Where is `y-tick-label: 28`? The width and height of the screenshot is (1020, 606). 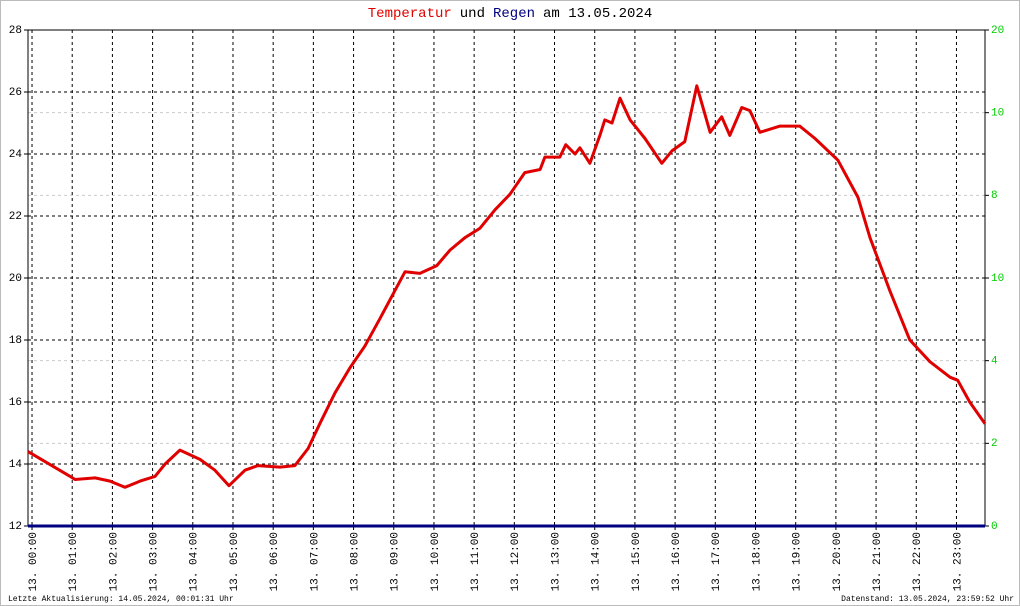
y-tick-label: 28 is located at coordinates (15, 31).